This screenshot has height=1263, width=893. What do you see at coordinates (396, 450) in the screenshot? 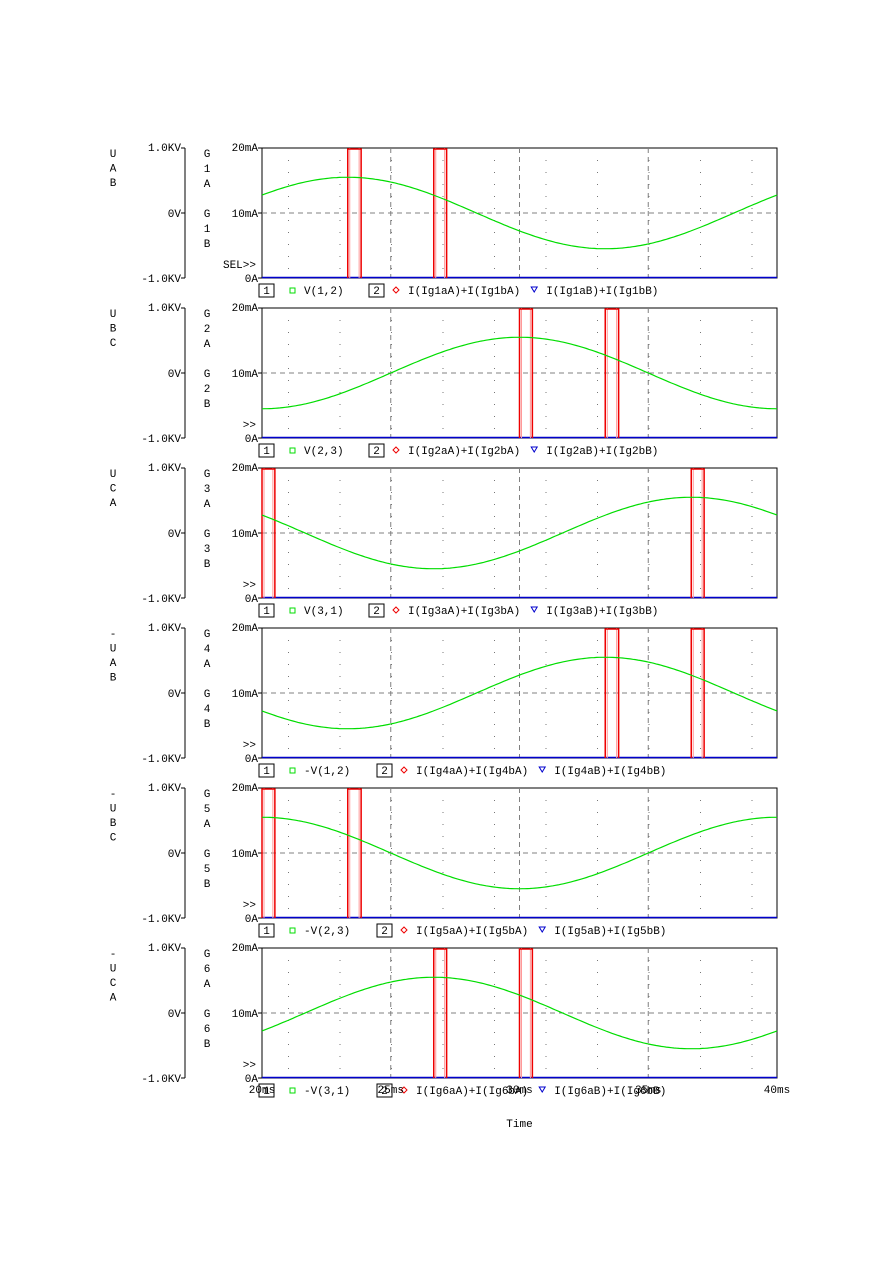
I see `legend-diamond-marker` at bounding box center [396, 450].